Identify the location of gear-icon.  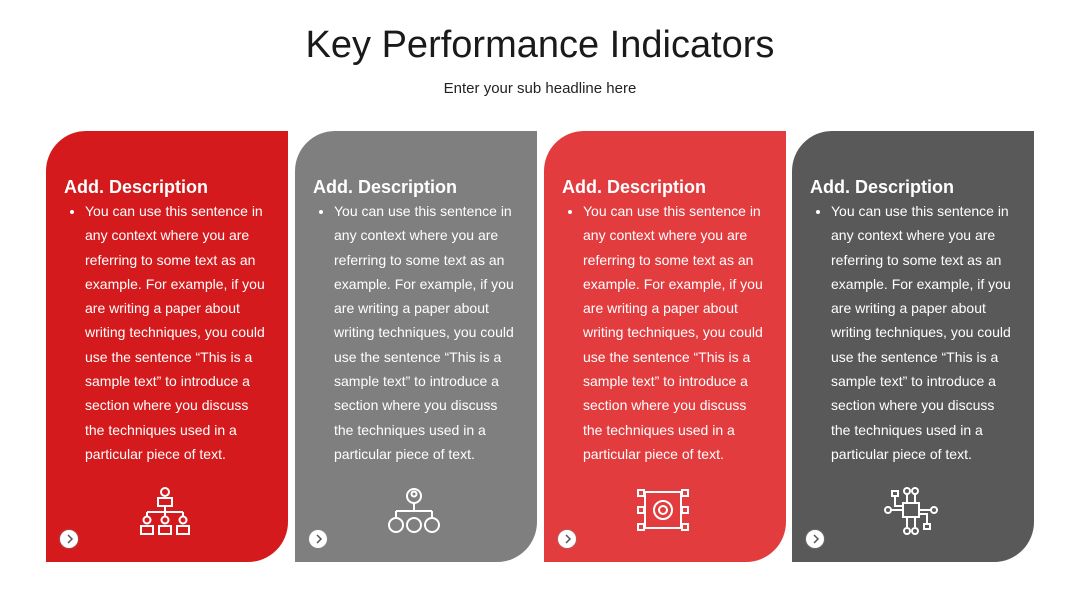
(663, 510).